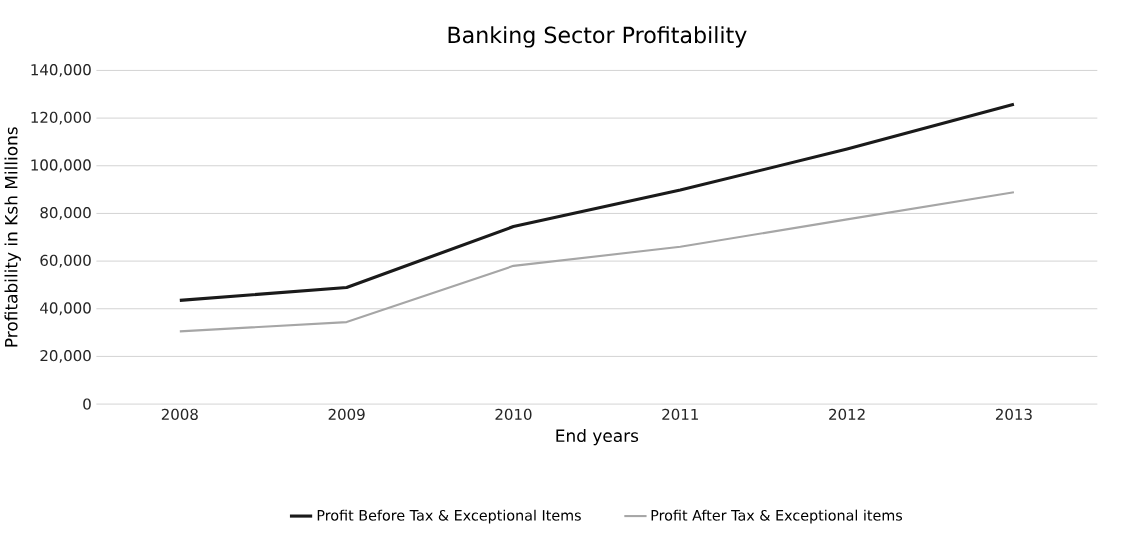 This screenshot has height=536, width=1127. Describe the element at coordinates (65, 309) in the screenshot. I see `y-tick-label: 40,000` at that location.